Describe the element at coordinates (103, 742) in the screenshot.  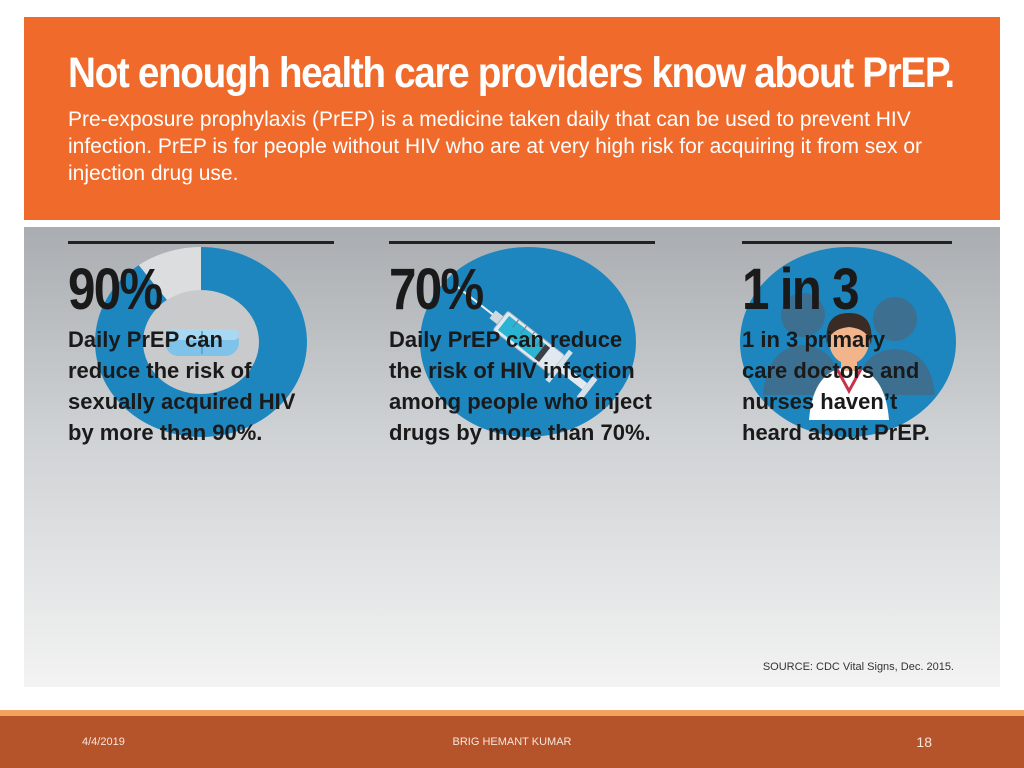
I see `footer-date: 4/4/2019` at that location.